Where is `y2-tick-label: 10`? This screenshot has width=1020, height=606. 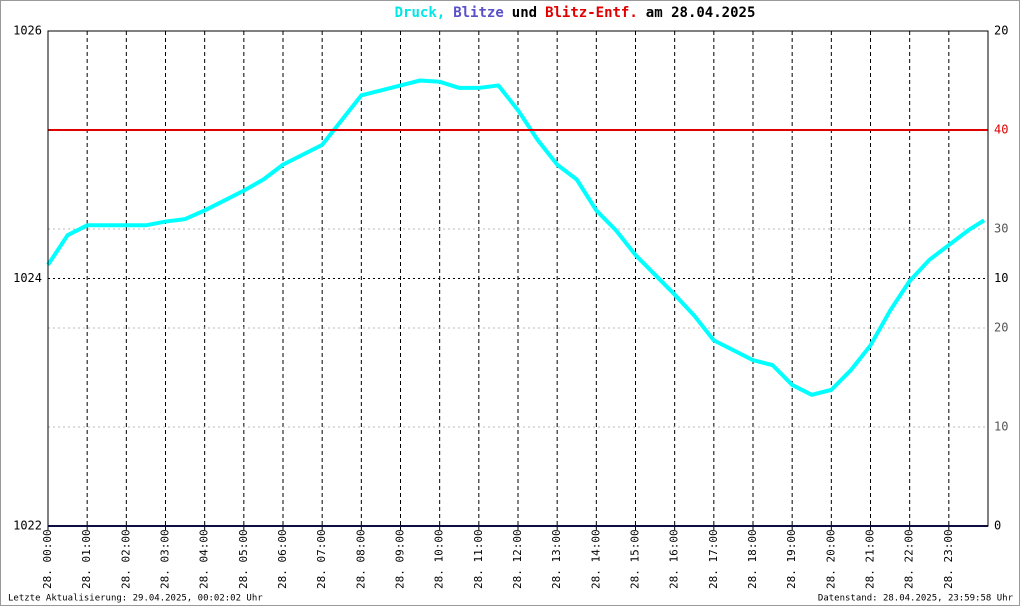 y2-tick-label: 10 is located at coordinates (1001, 278).